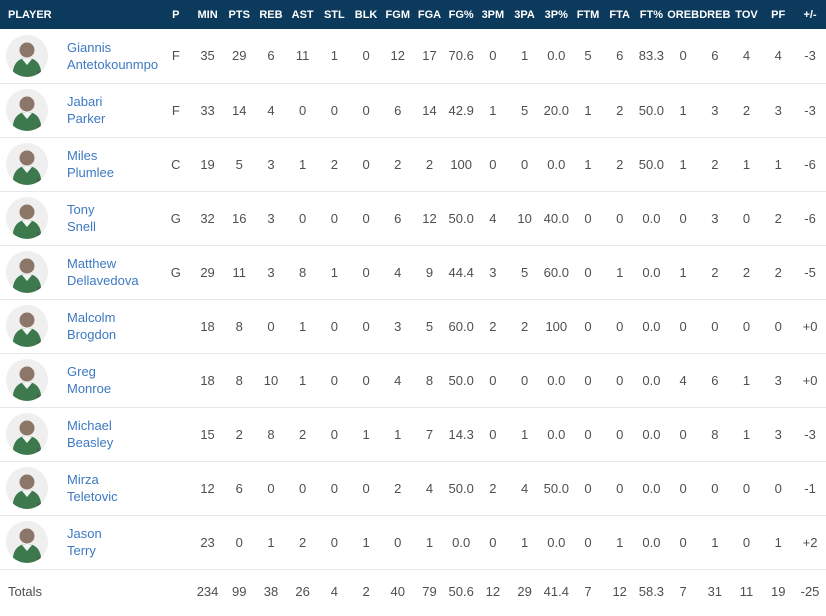 The width and height of the screenshot is (826, 616). Describe the element at coordinates (429, 488) in the screenshot. I see `stat-cell-fga: 4` at that location.